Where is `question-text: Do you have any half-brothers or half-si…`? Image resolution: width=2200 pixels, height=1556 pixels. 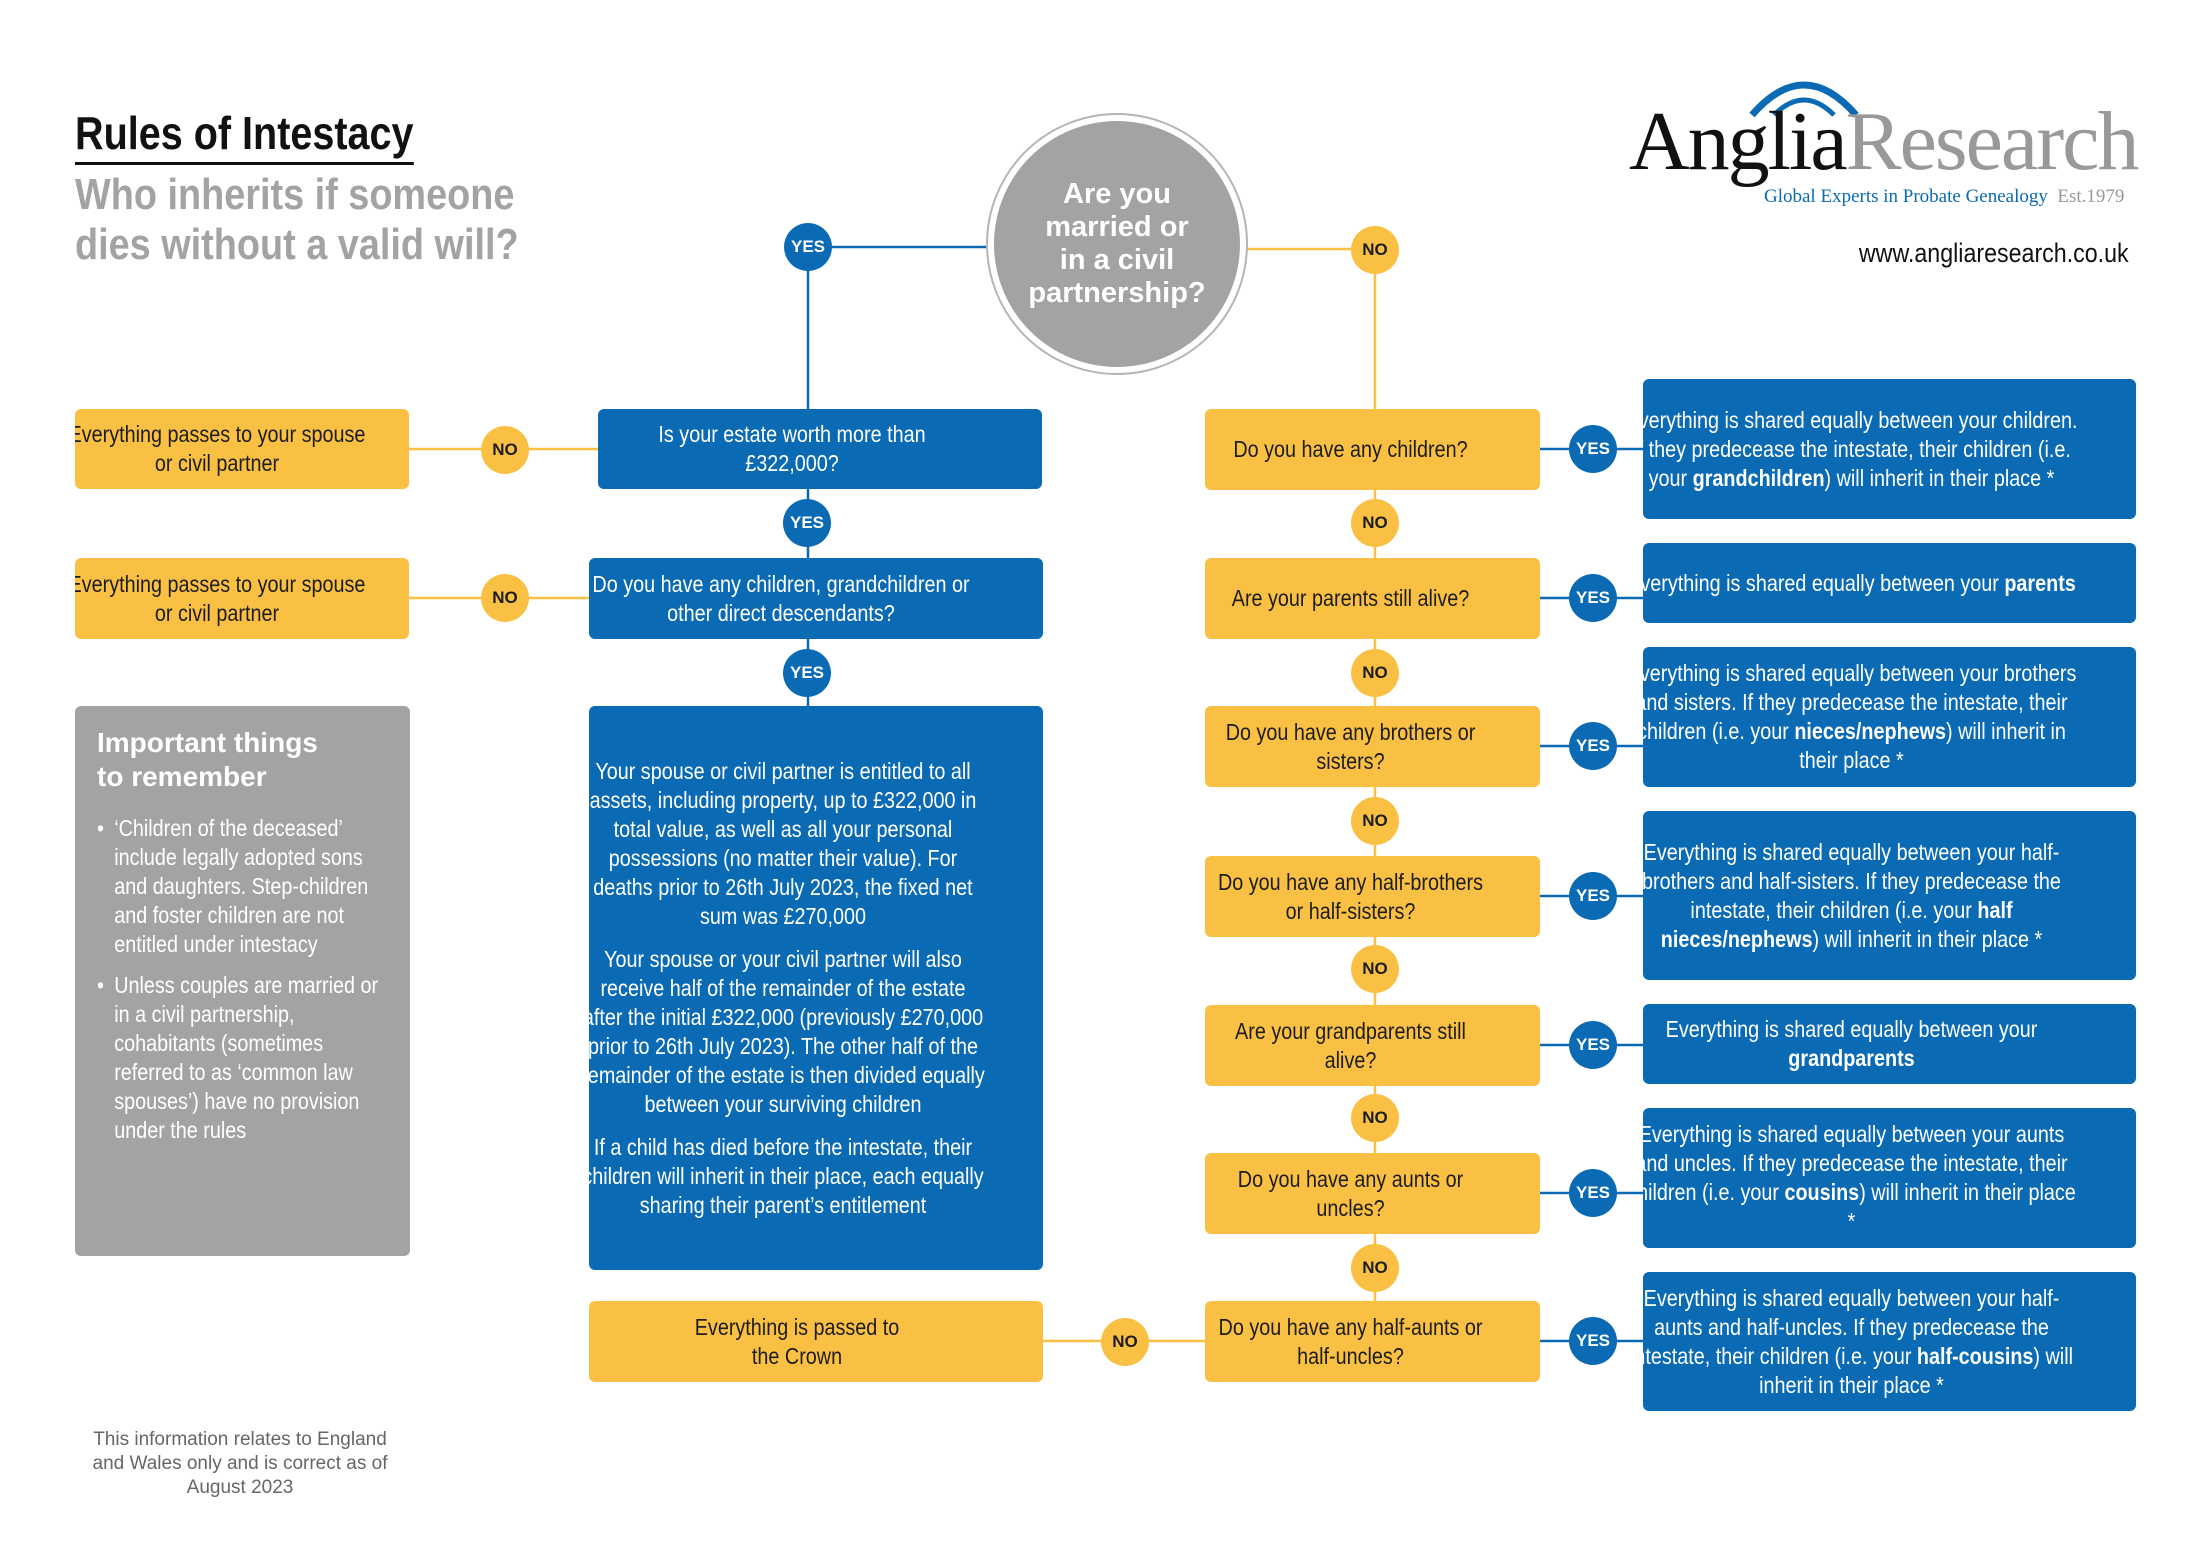
question-text: Do you have any half-brothers or half-si… is located at coordinates (1350, 896).